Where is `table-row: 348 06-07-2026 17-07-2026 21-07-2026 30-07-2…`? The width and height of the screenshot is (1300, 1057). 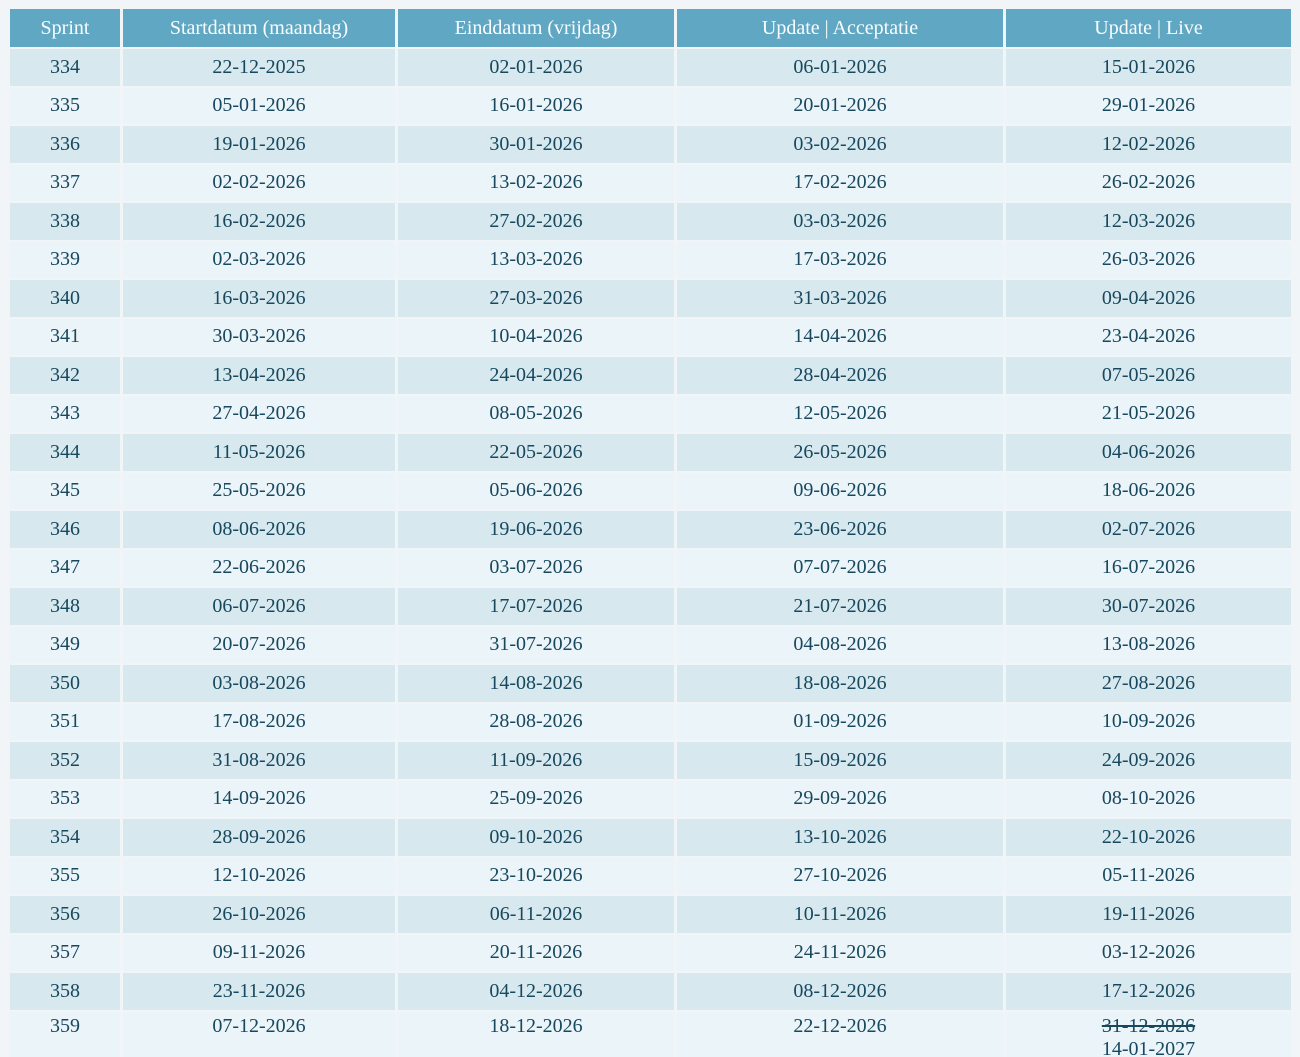 table-row: 348 06-07-2026 17-07-2026 21-07-2026 30-07-2… is located at coordinates (650, 606).